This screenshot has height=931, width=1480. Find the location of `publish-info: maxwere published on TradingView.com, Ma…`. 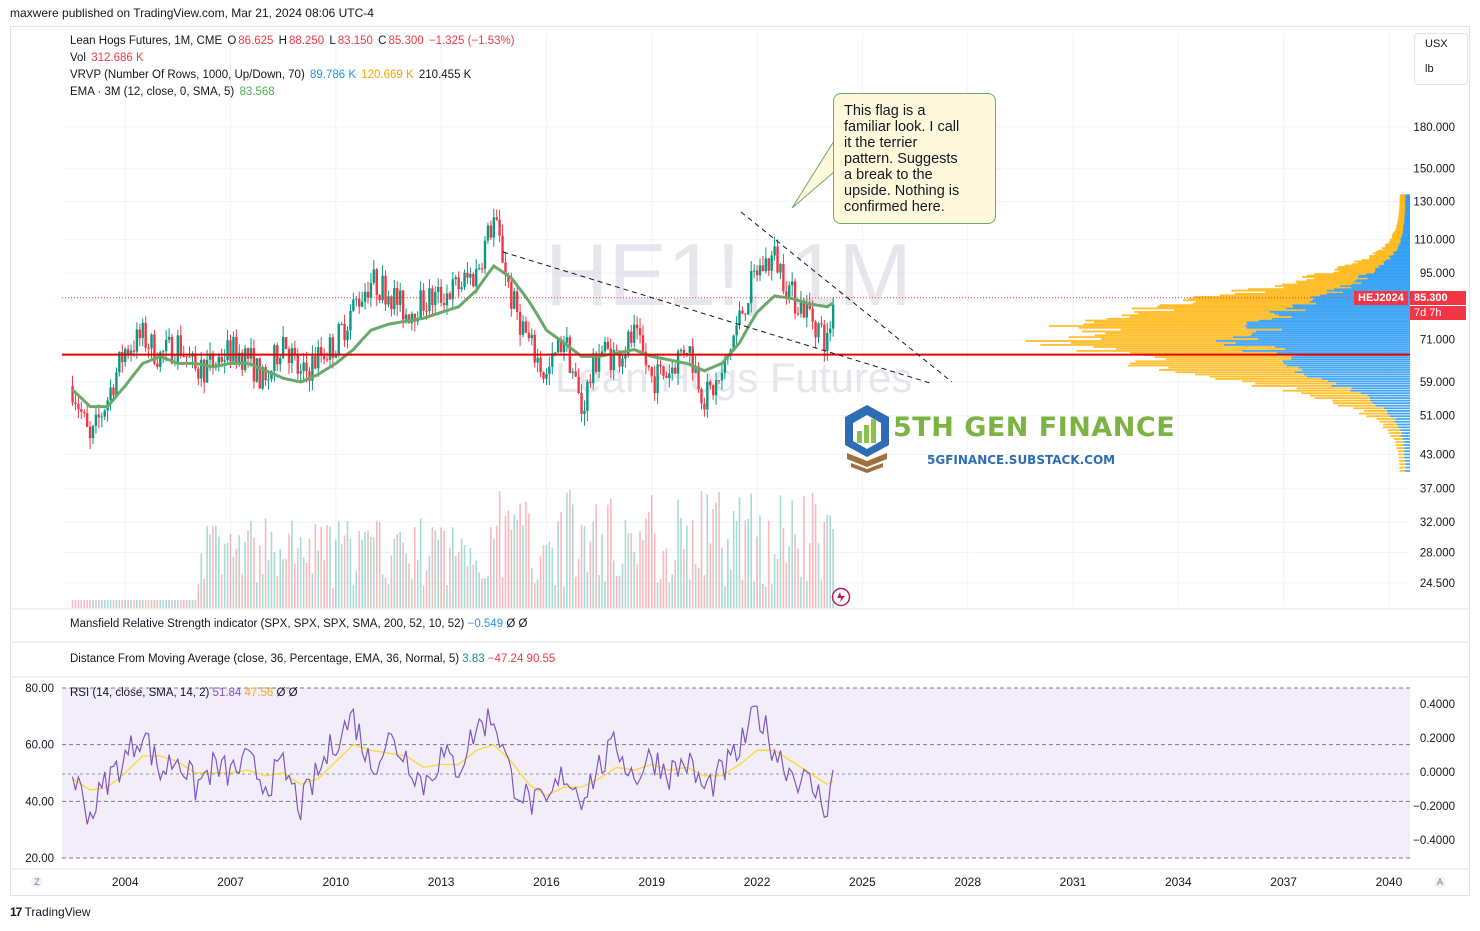

publish-info: maxwere published on TradingView.com, Ma… is located at coordinates (192, 13).